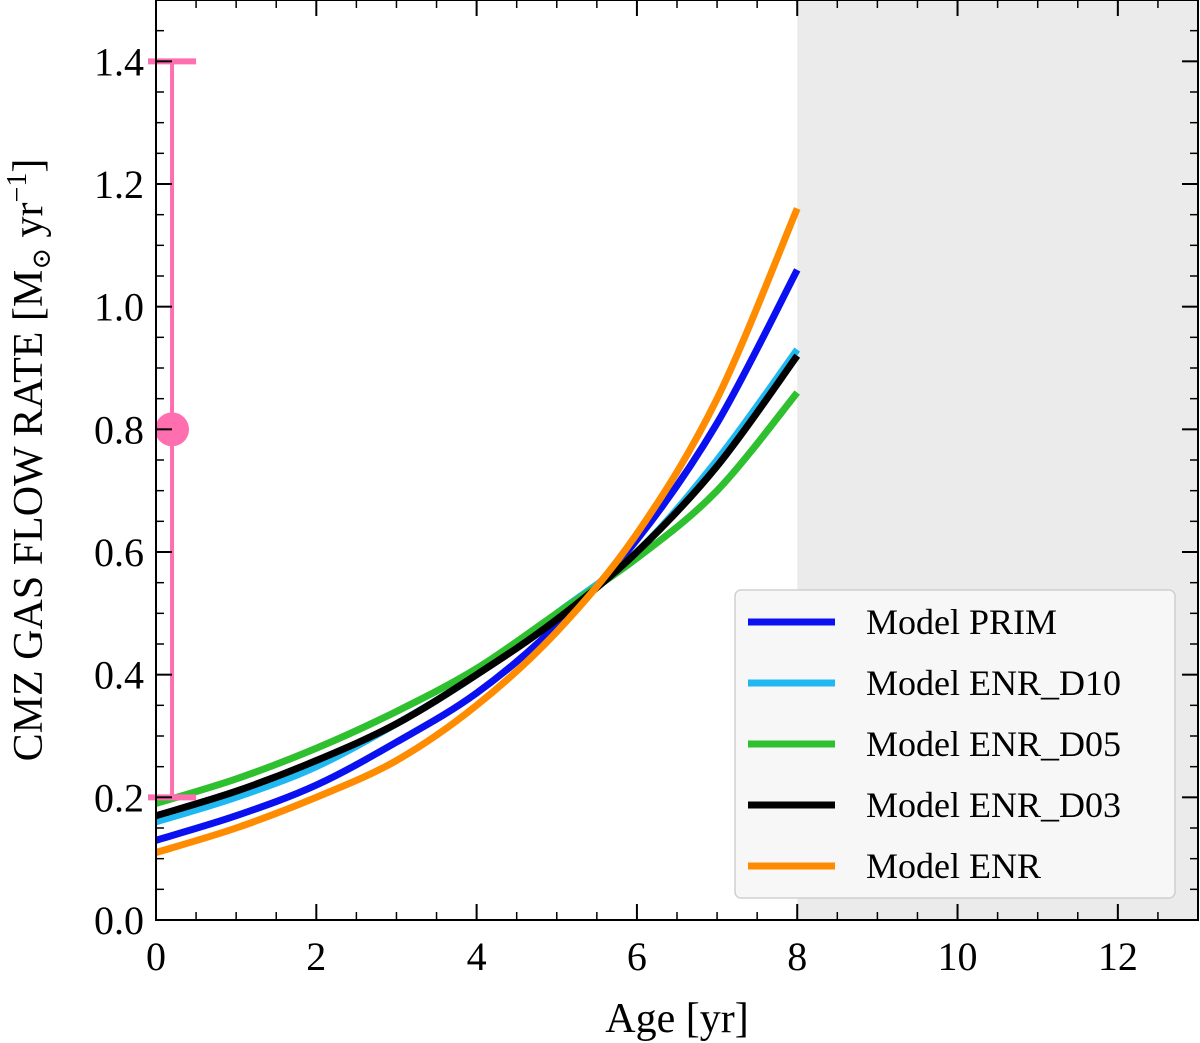 This screenshot has height=1043, width=1200. Describe the element at coordinates (961, 622) in the screenshot. I see `legend-label: Model PRIM` at that location.